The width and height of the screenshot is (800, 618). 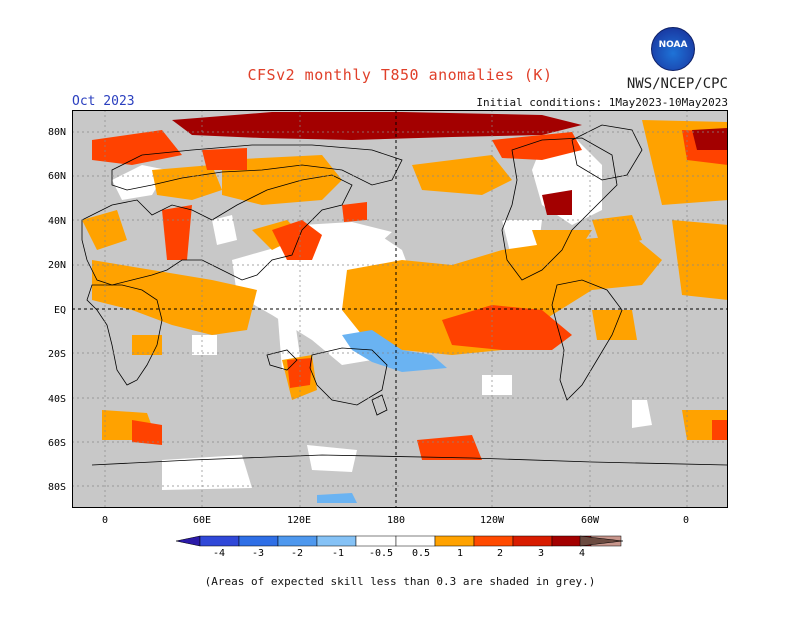 What do you see at coordinates (338, 553) in the screenshot?
I see `colorbar-label: -1` at bounding box center [338, 553].